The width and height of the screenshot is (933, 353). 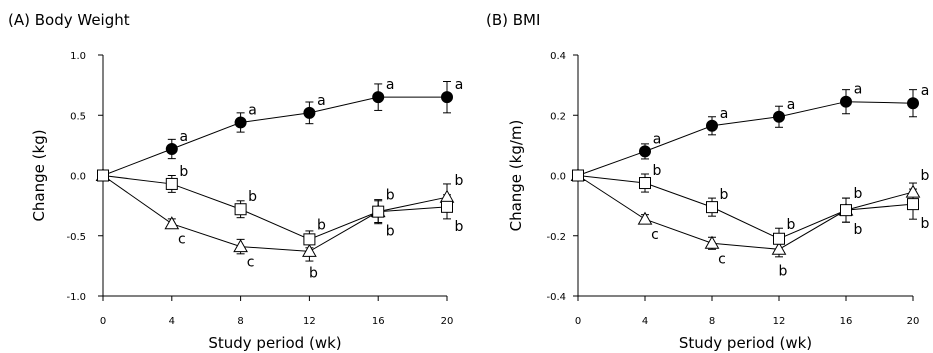 I want to click on y-tick-label: -0.4, so click(x=556, y=297).